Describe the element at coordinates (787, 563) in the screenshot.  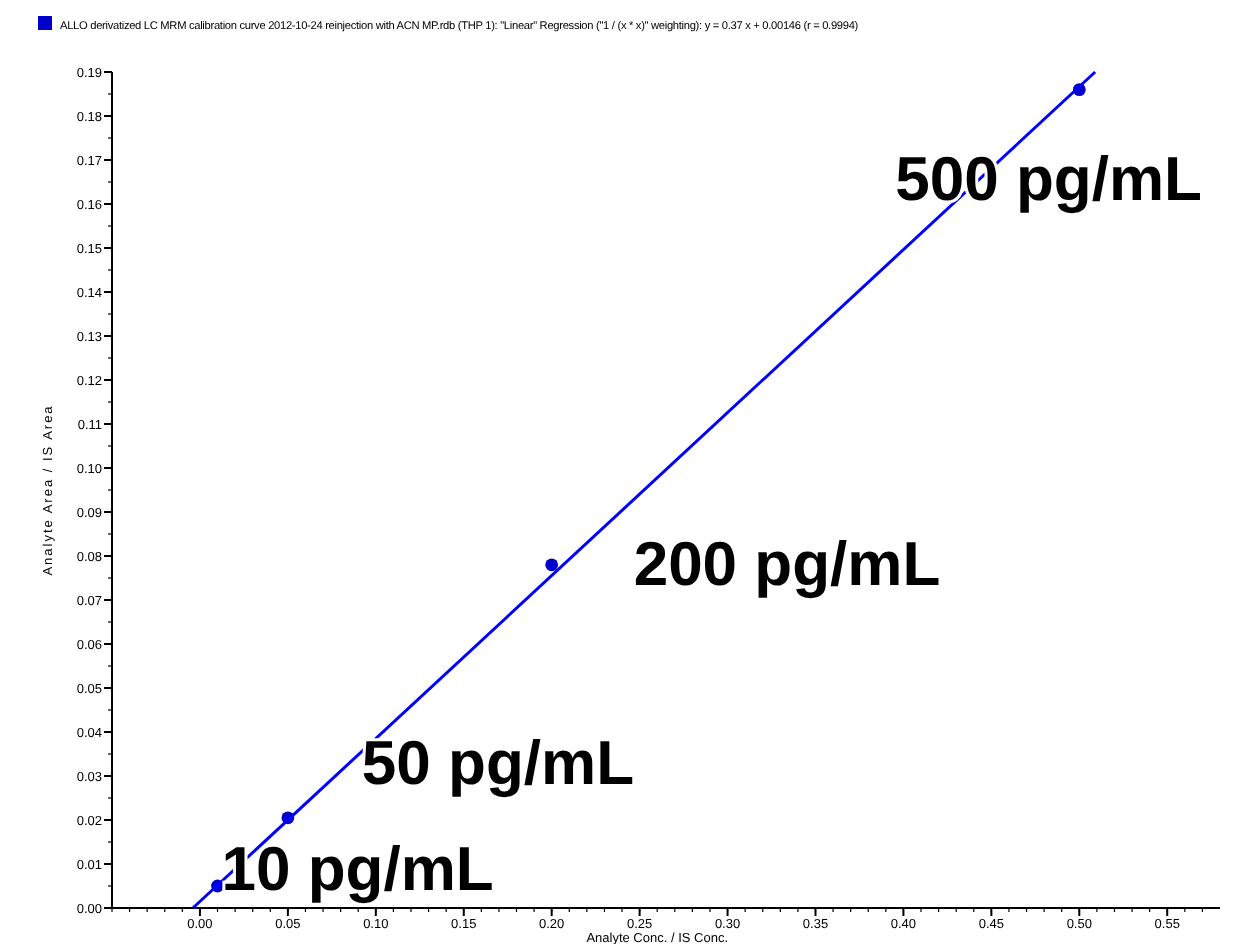
I see `annotation: 200 pg/mL` at that location.